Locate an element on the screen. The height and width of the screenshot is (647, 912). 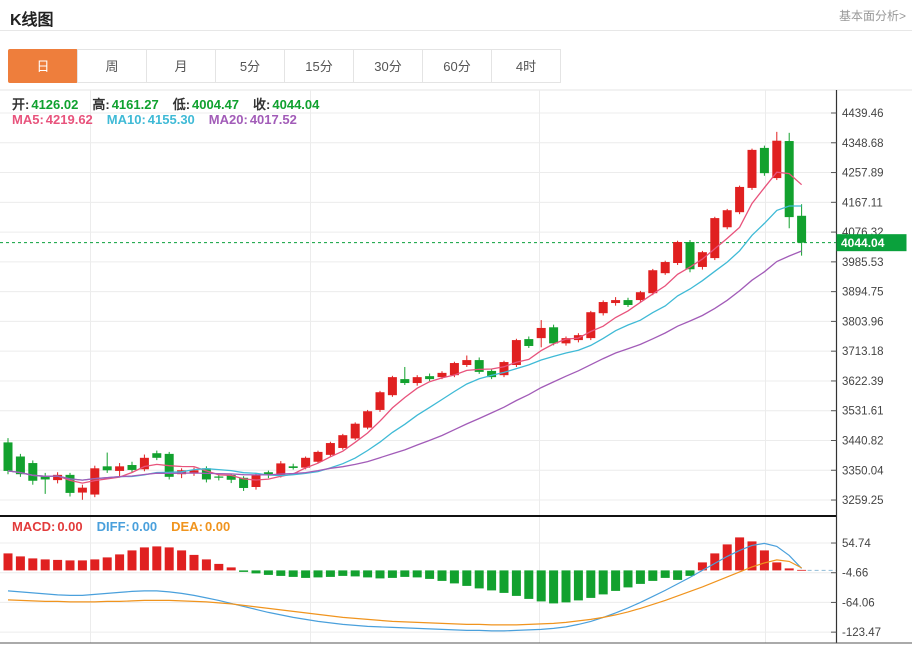
price-axis-label: 4167.11 is located at coordinates (862, 203).